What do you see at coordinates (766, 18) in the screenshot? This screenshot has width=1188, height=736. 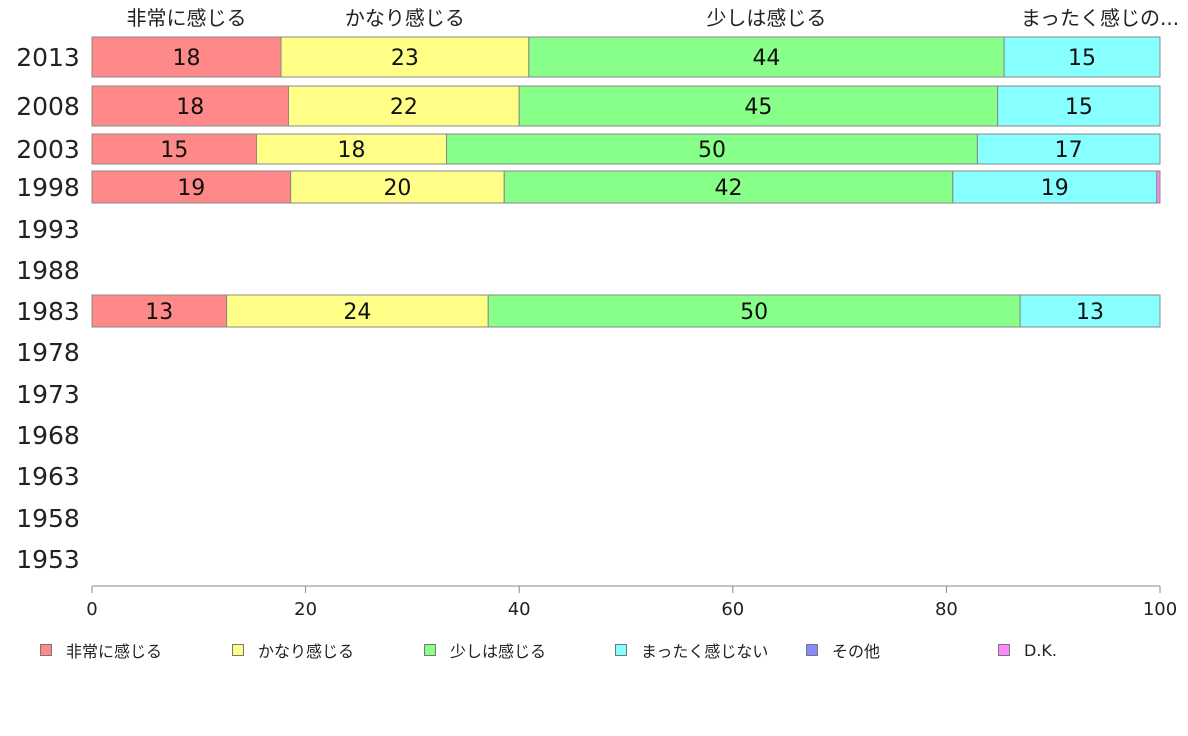 I see `top-series-label: 少しは感じる` at bounding box center [766, 18].